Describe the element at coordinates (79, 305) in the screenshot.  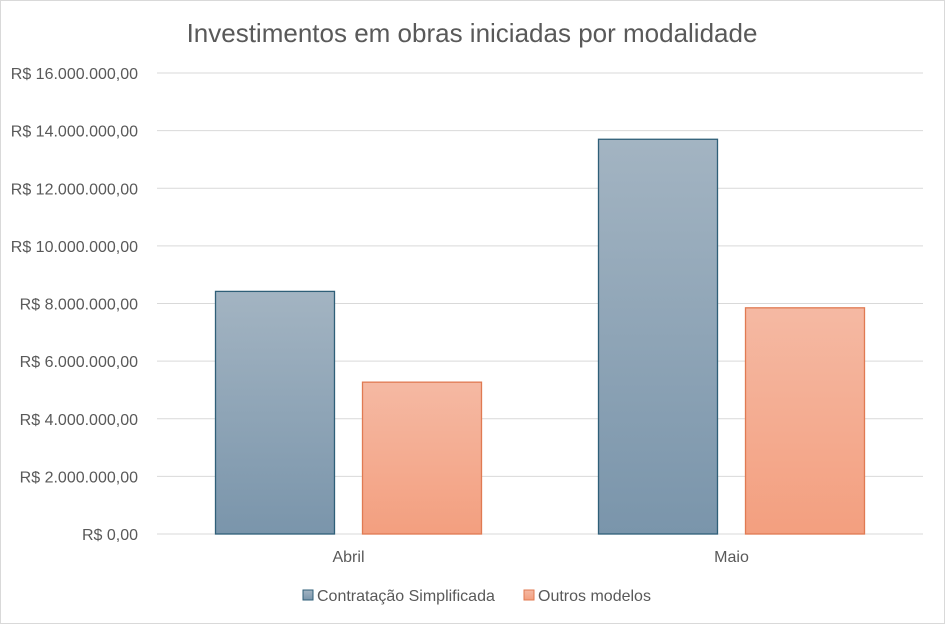
I see `y-tick-label: R$ 8.000.000,00` at that location.